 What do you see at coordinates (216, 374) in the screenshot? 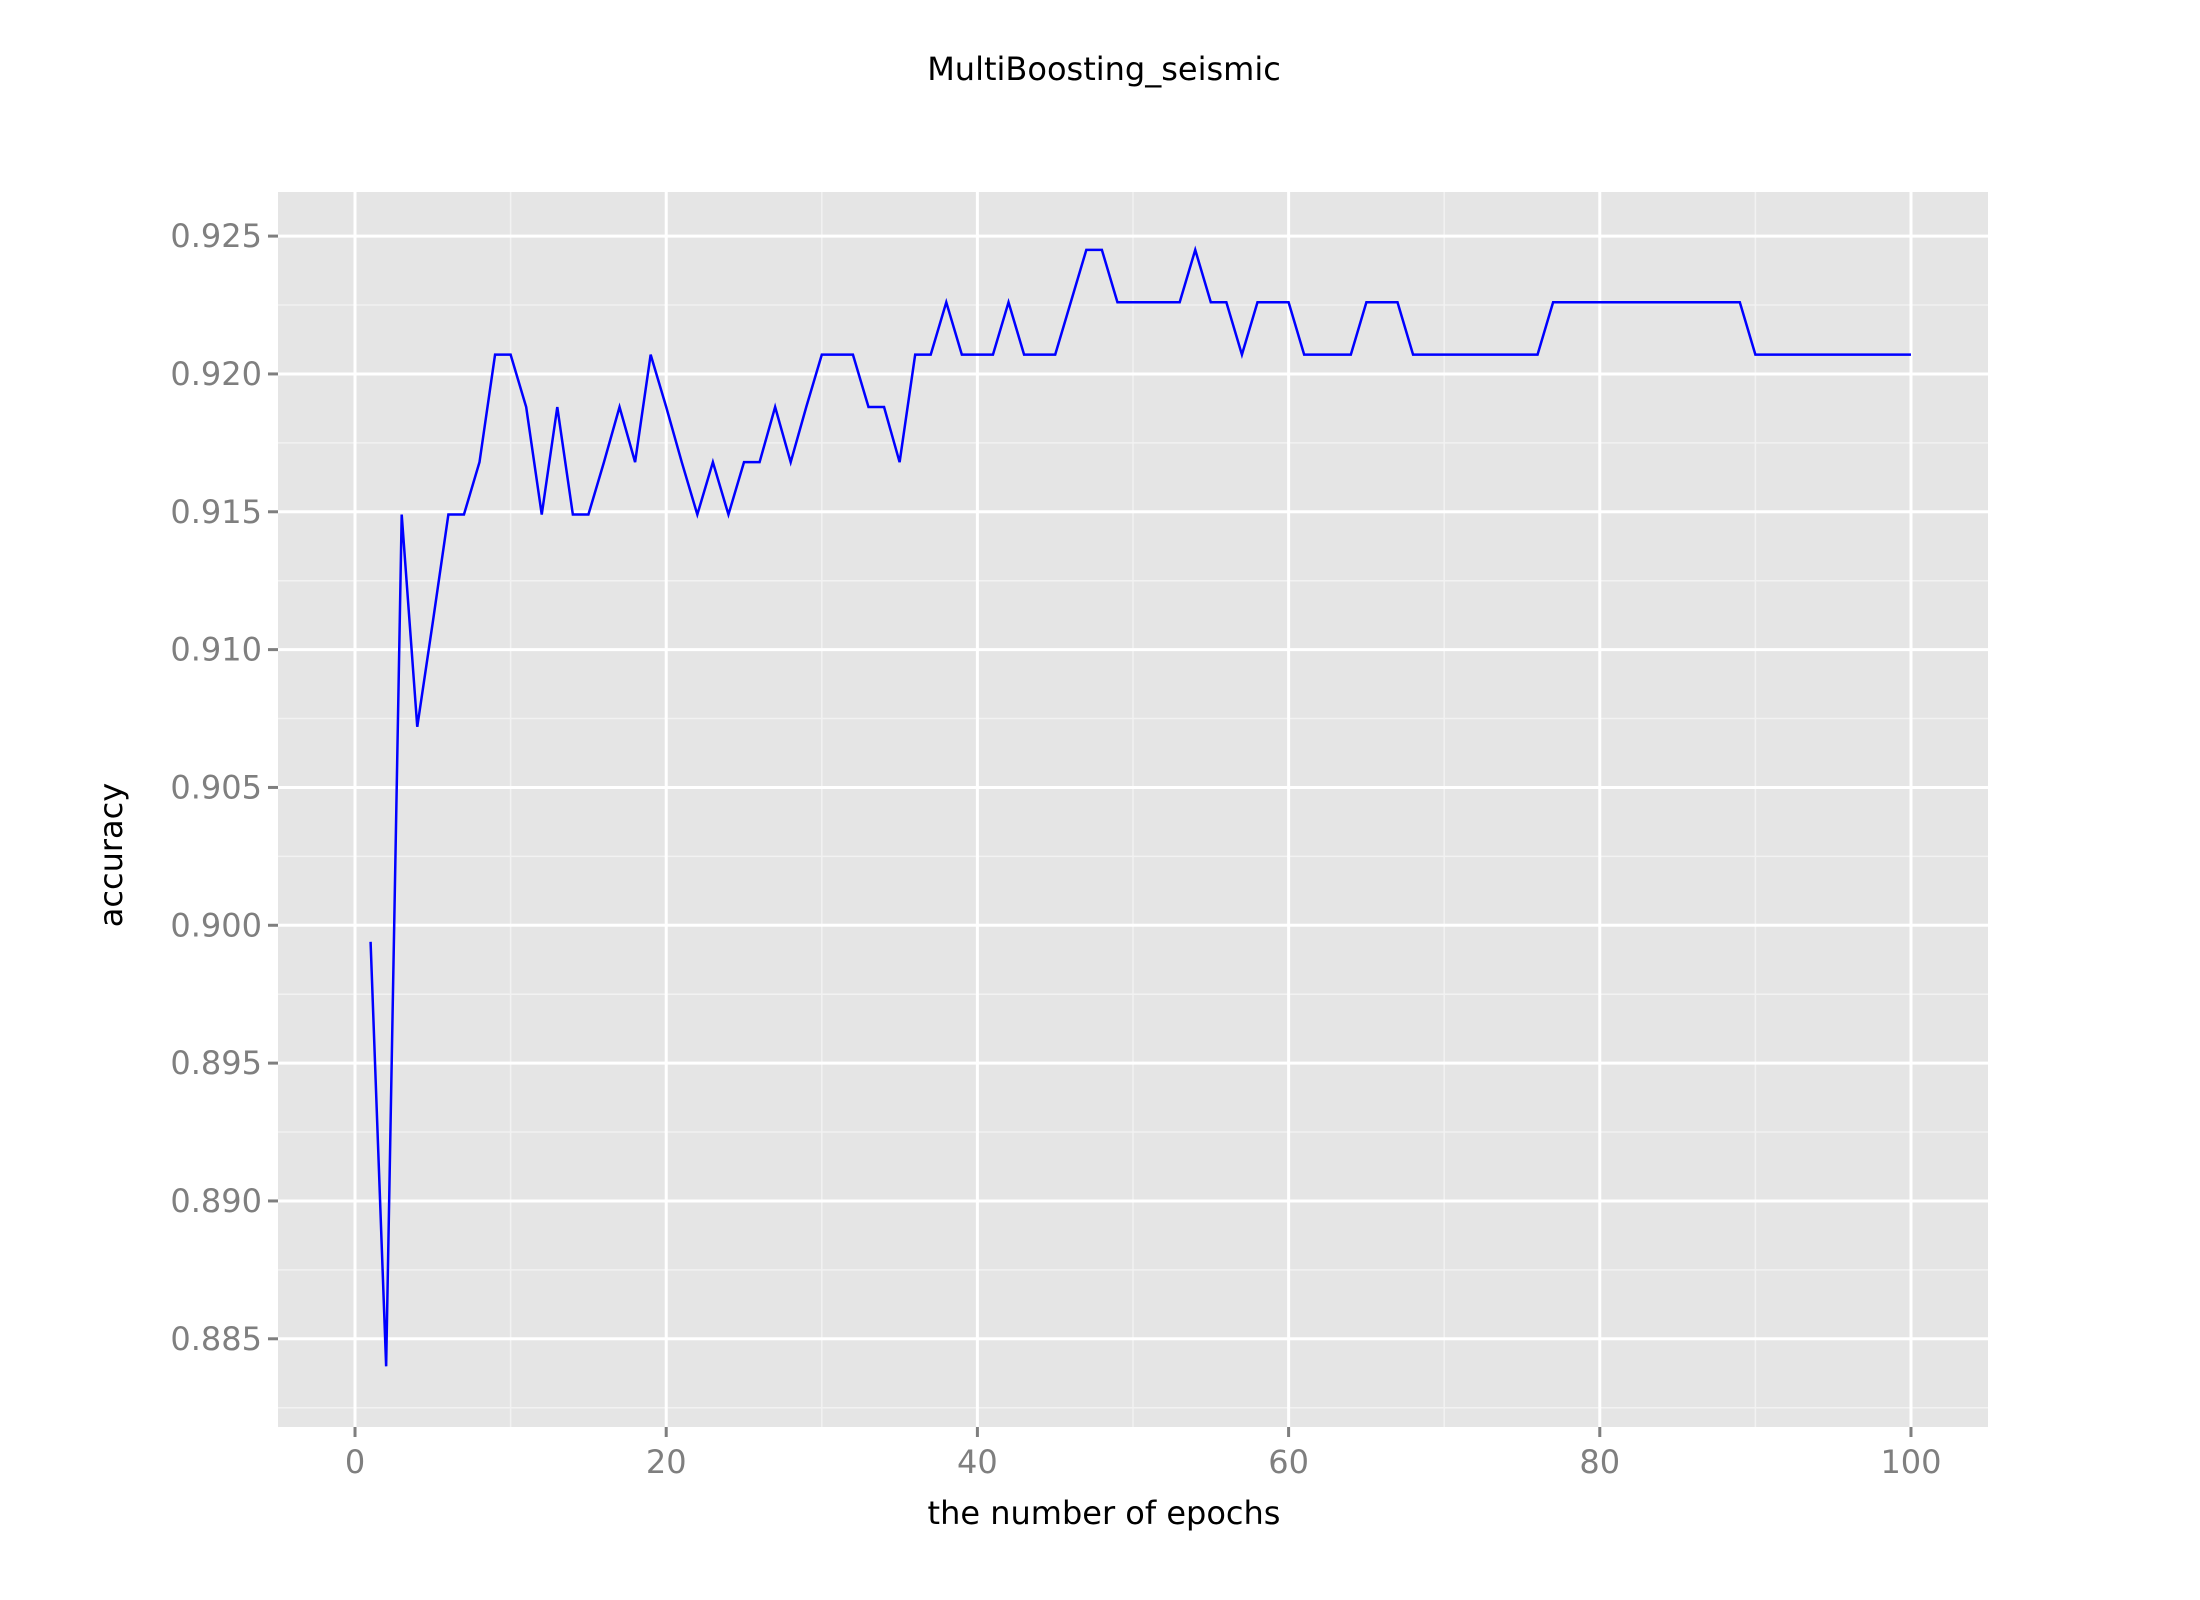
I see `y-tick-label: 0.920` at bounding box center [216, 374].